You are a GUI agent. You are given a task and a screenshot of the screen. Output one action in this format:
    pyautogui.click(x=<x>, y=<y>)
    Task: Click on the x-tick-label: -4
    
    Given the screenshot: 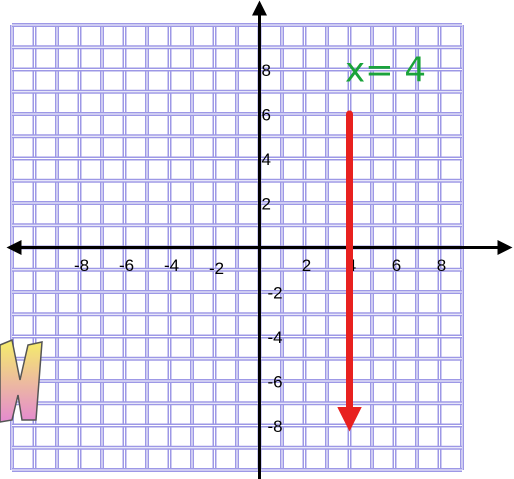 What is the action you would take?
    pyautogui.click(x=171, y=265)
    